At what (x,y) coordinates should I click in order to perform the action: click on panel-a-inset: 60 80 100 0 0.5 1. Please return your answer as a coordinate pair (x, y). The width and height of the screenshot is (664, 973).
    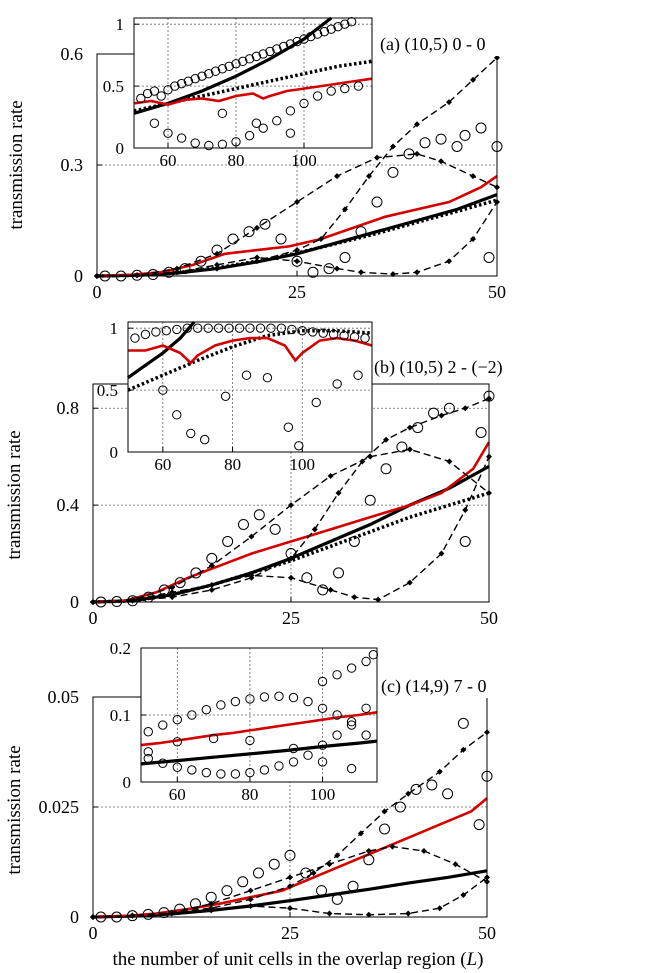
    Looking at the image, I should click on (238, 92).